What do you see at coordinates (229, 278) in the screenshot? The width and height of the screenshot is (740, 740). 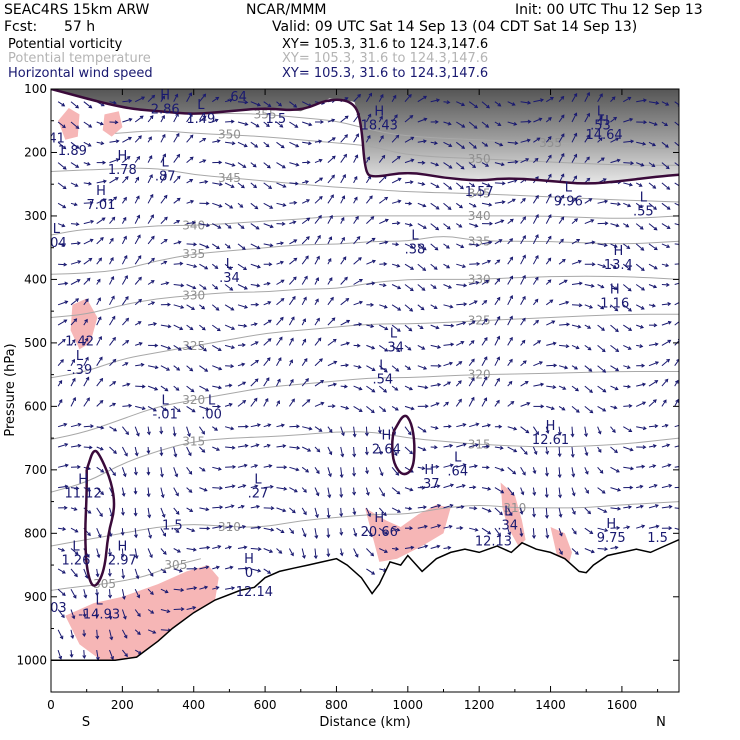 I see `extremum-value: .34` at bounding box center [229, 278].